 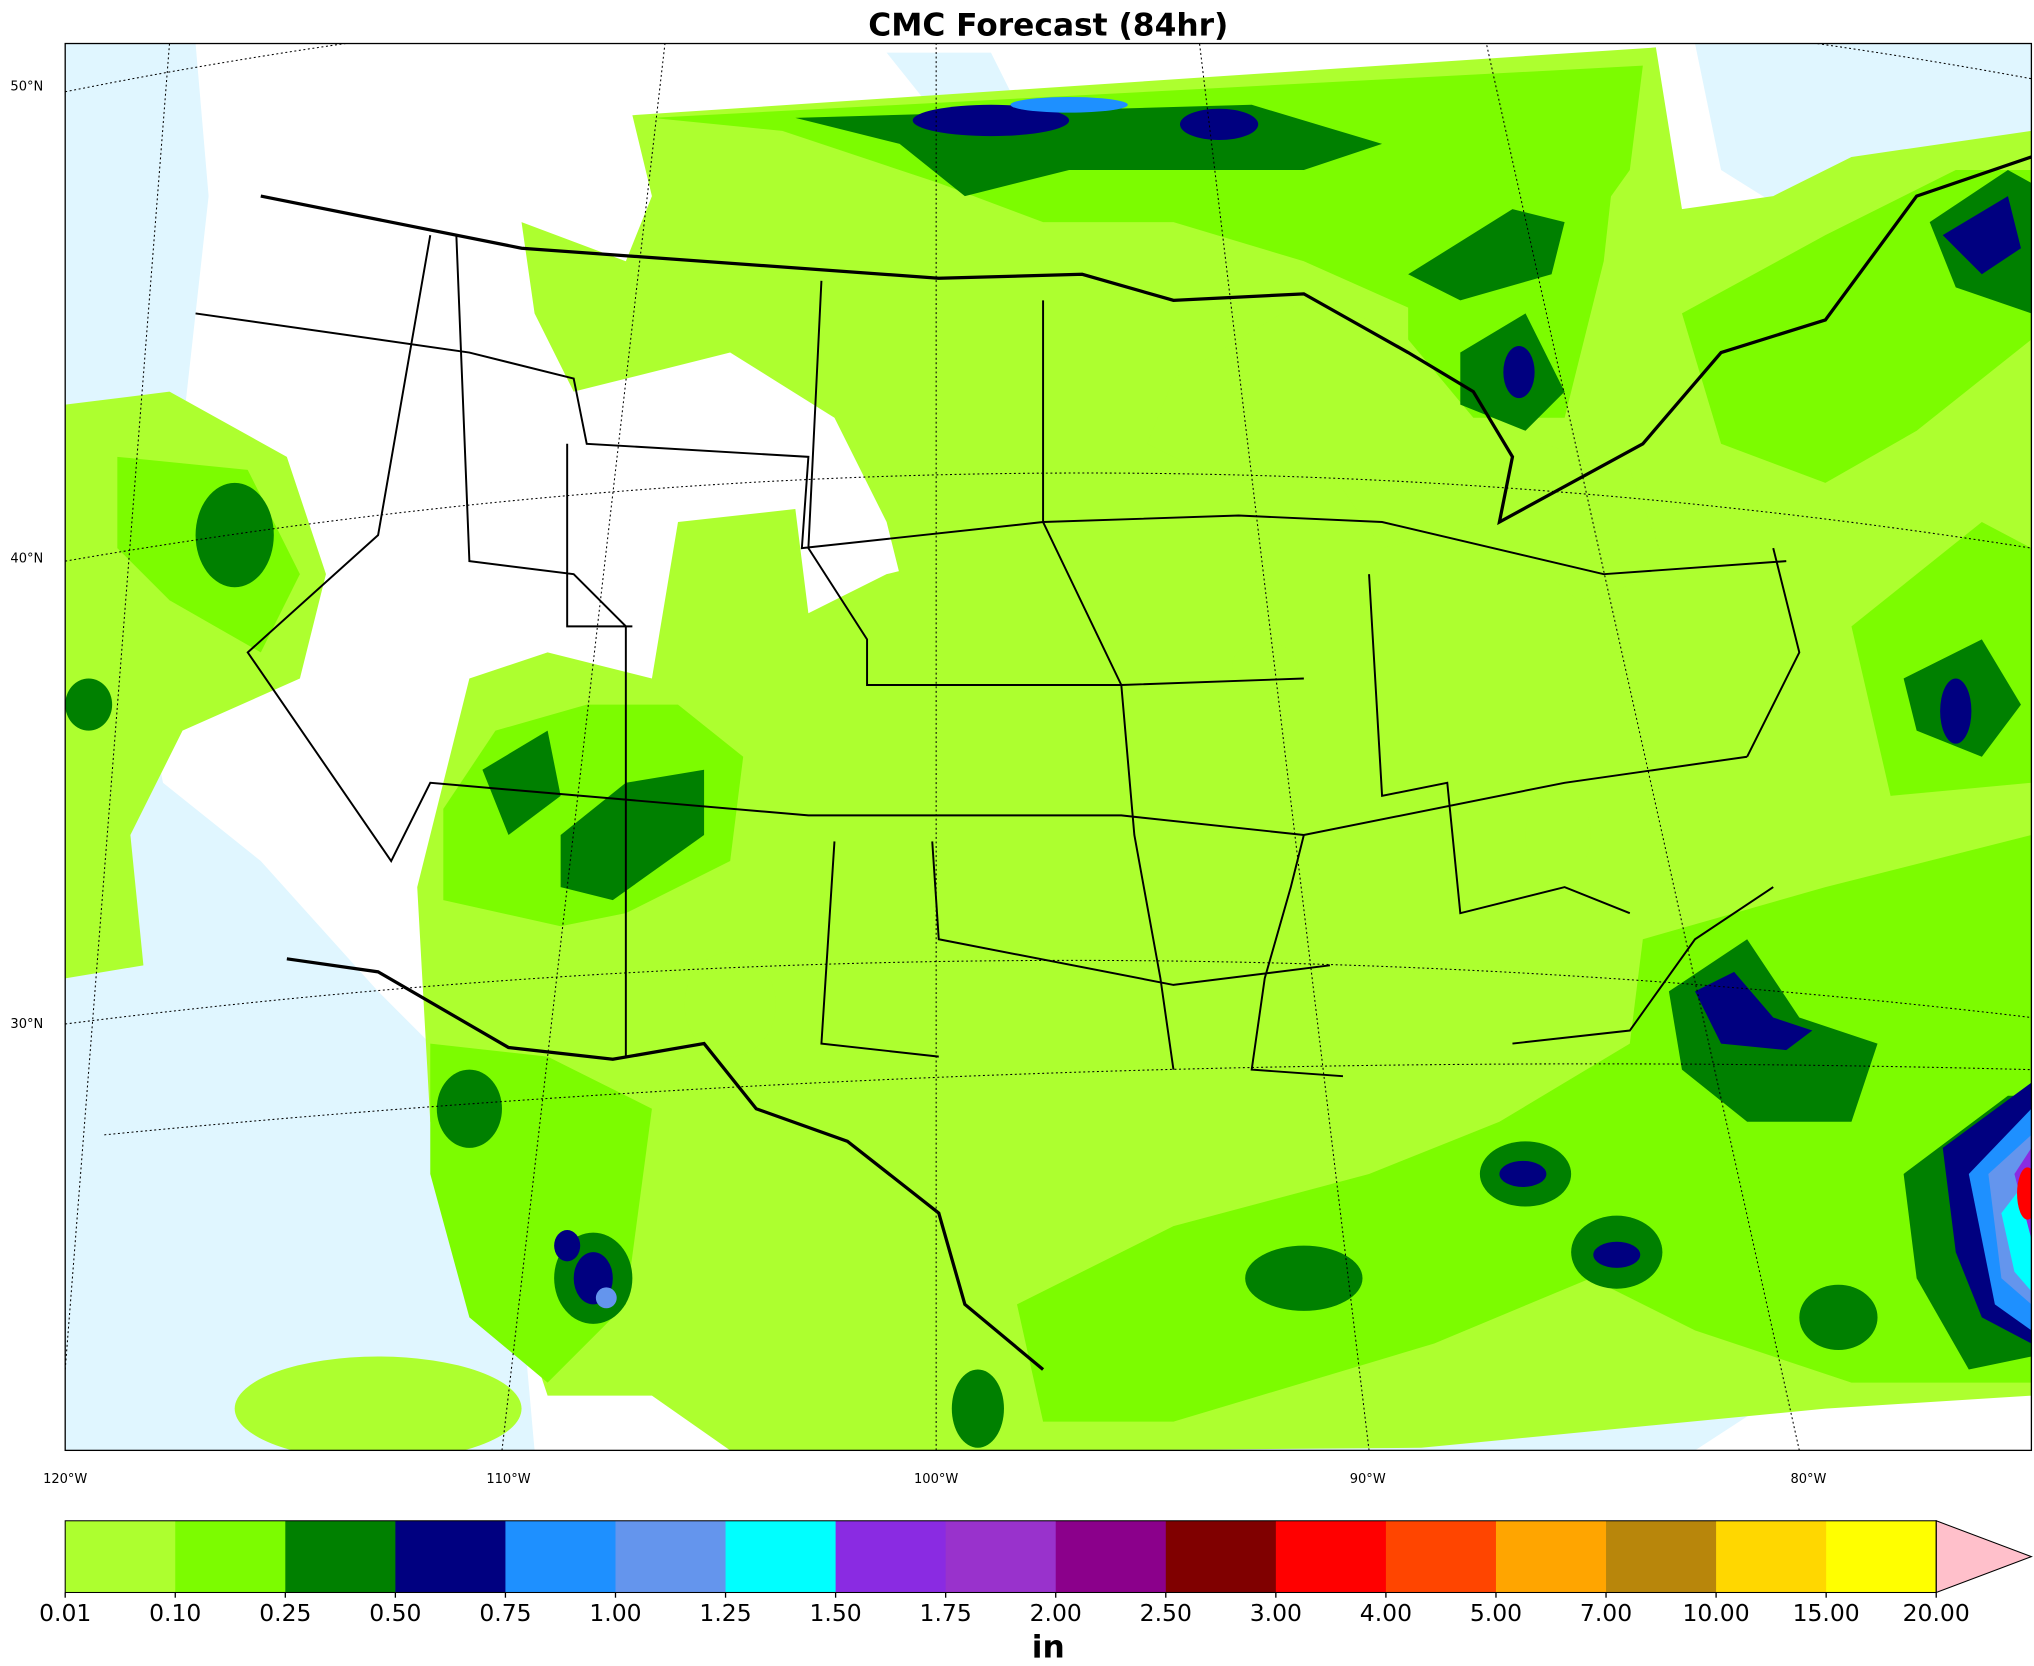 What do you see at coordinates (1276, 1613) in the screenshot?
I see `colorbar-label: 3.00` at bounding box center [1276, 1613].